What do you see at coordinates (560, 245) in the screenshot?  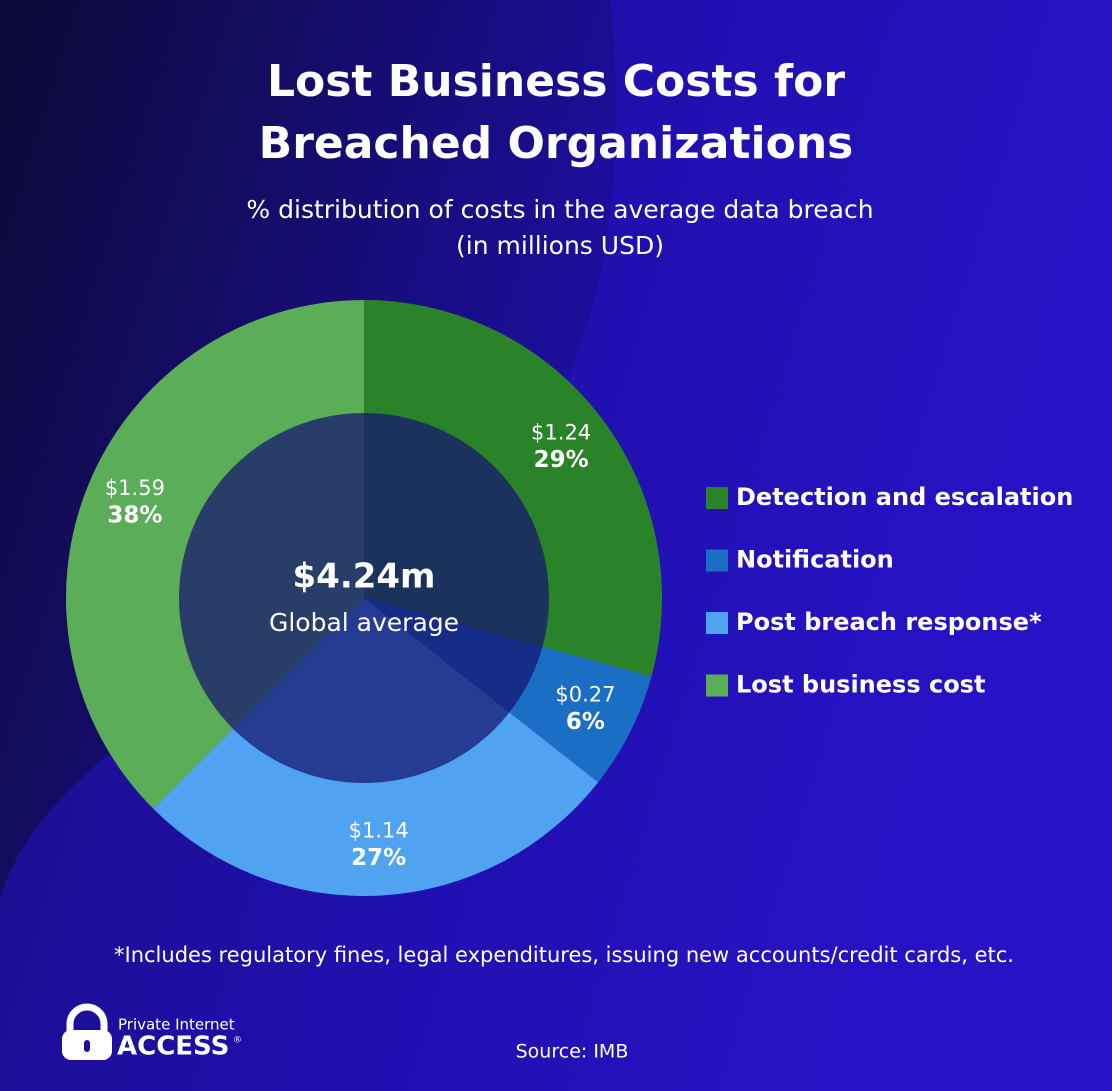 I see `chart-subtitle: (in millions USD)` at bounding box center [560, 245].